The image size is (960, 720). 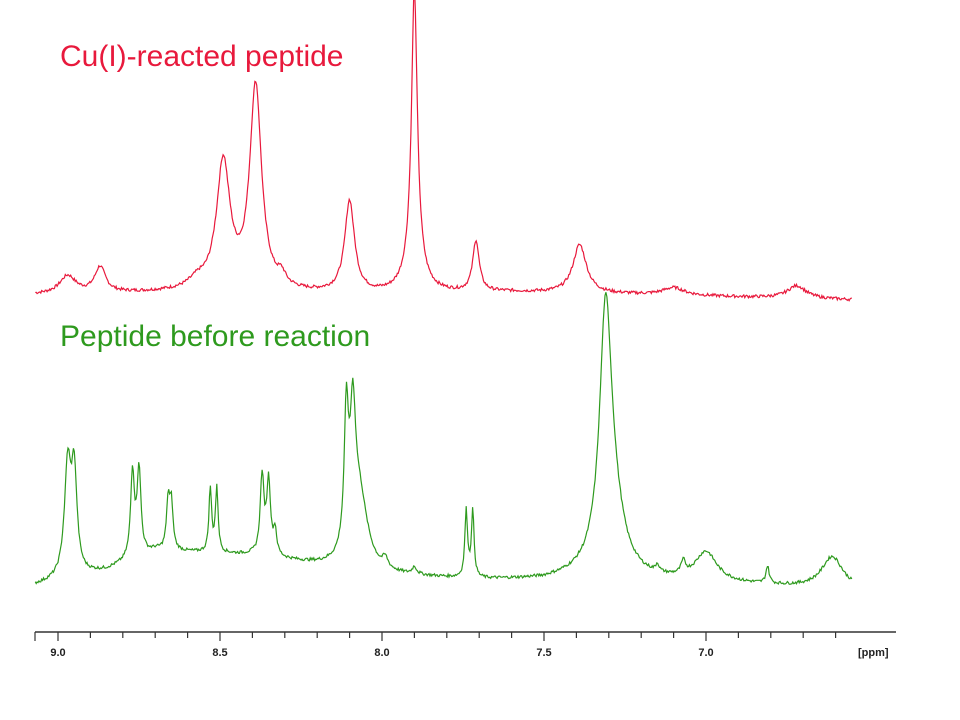 I want to click on top-series-label: Cu(I)-reacted peptide, so click(x=201, y=56).